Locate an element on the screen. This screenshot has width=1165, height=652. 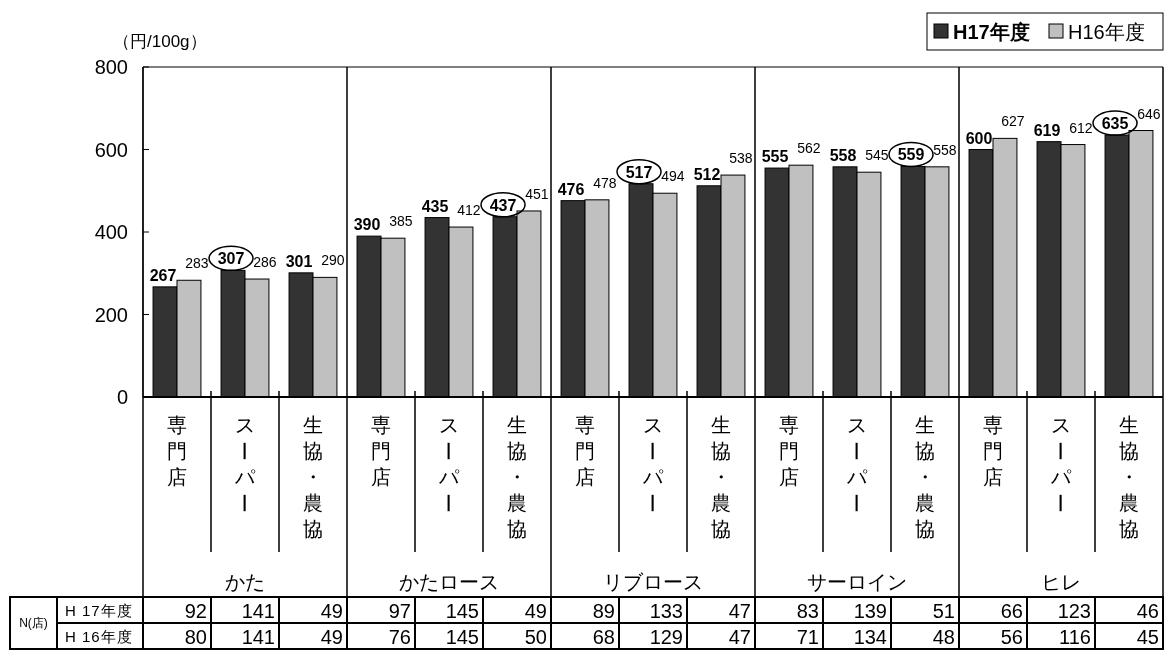
text: かた is located at coordinates (245, 582).